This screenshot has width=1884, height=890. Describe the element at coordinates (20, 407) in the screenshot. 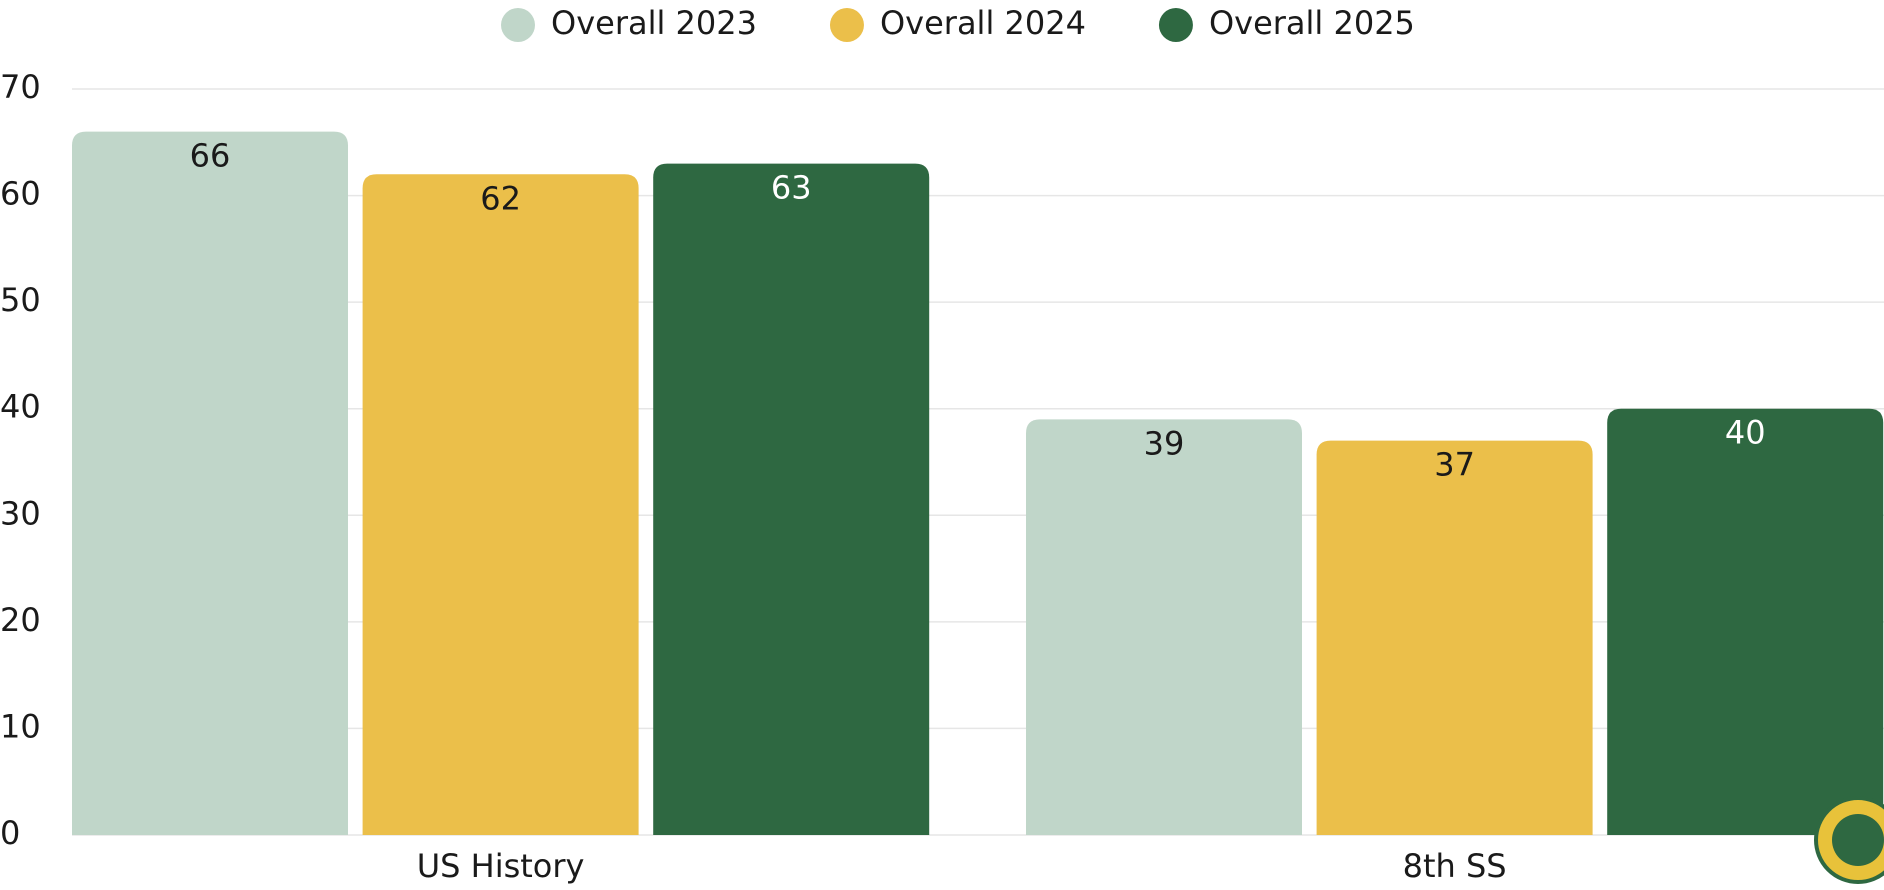

I see `y-tick-label: 40` at that location.